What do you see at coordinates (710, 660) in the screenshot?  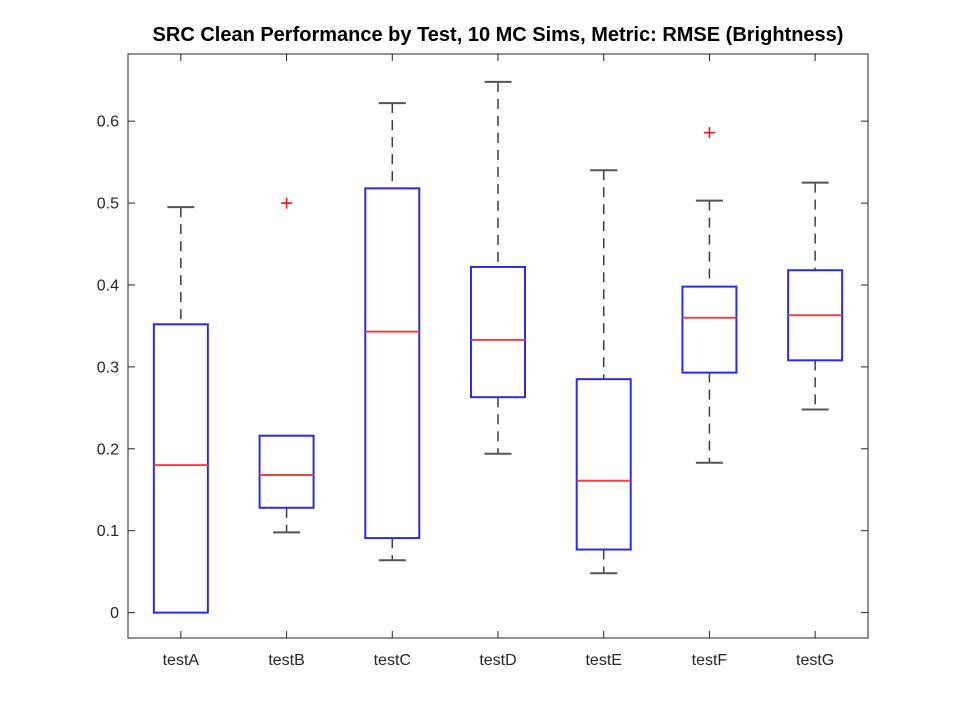 I see `x-axis-tick-label: testF` at bounding box center [710, 660].